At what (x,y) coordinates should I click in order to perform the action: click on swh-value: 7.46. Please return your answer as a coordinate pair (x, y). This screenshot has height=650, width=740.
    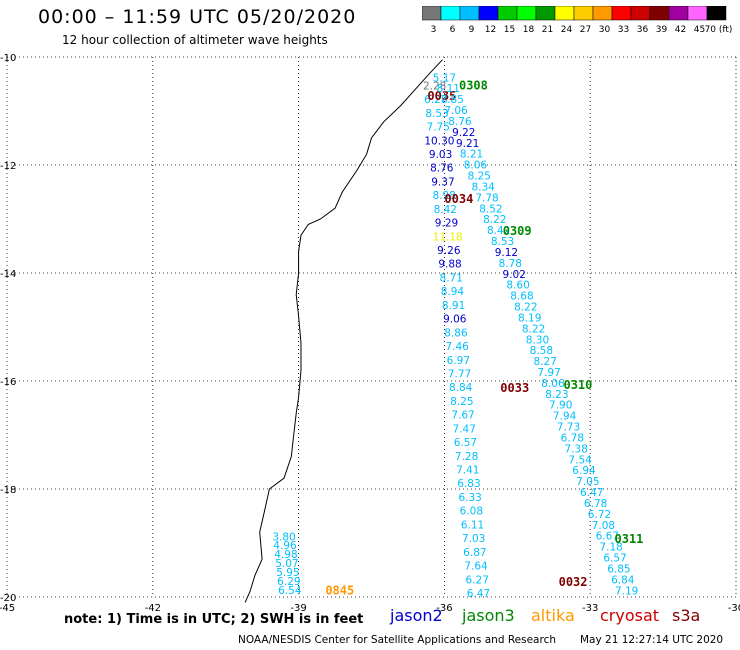
    Looking at the image, I should click on (457, 347).